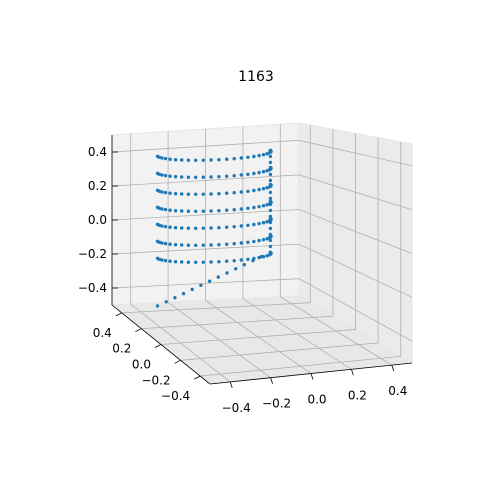 This screenshot has height=500, width=500. I want to click on x-tick-label: −0.2, so click(276, 404).